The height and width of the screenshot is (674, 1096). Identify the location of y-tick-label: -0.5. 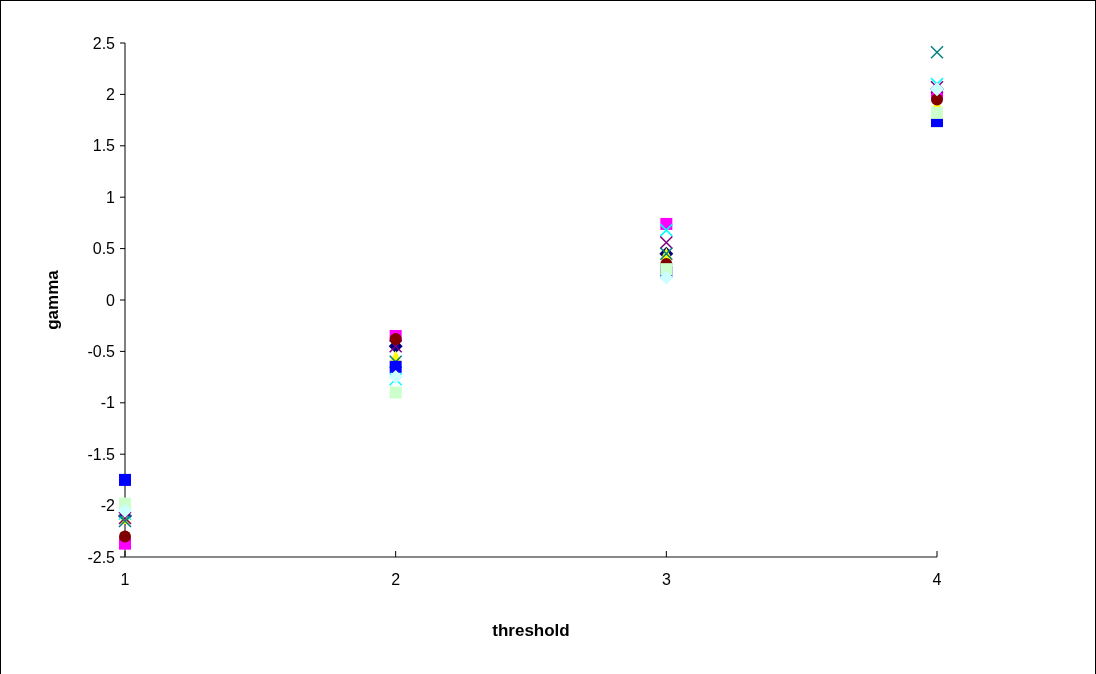
(101, 351).